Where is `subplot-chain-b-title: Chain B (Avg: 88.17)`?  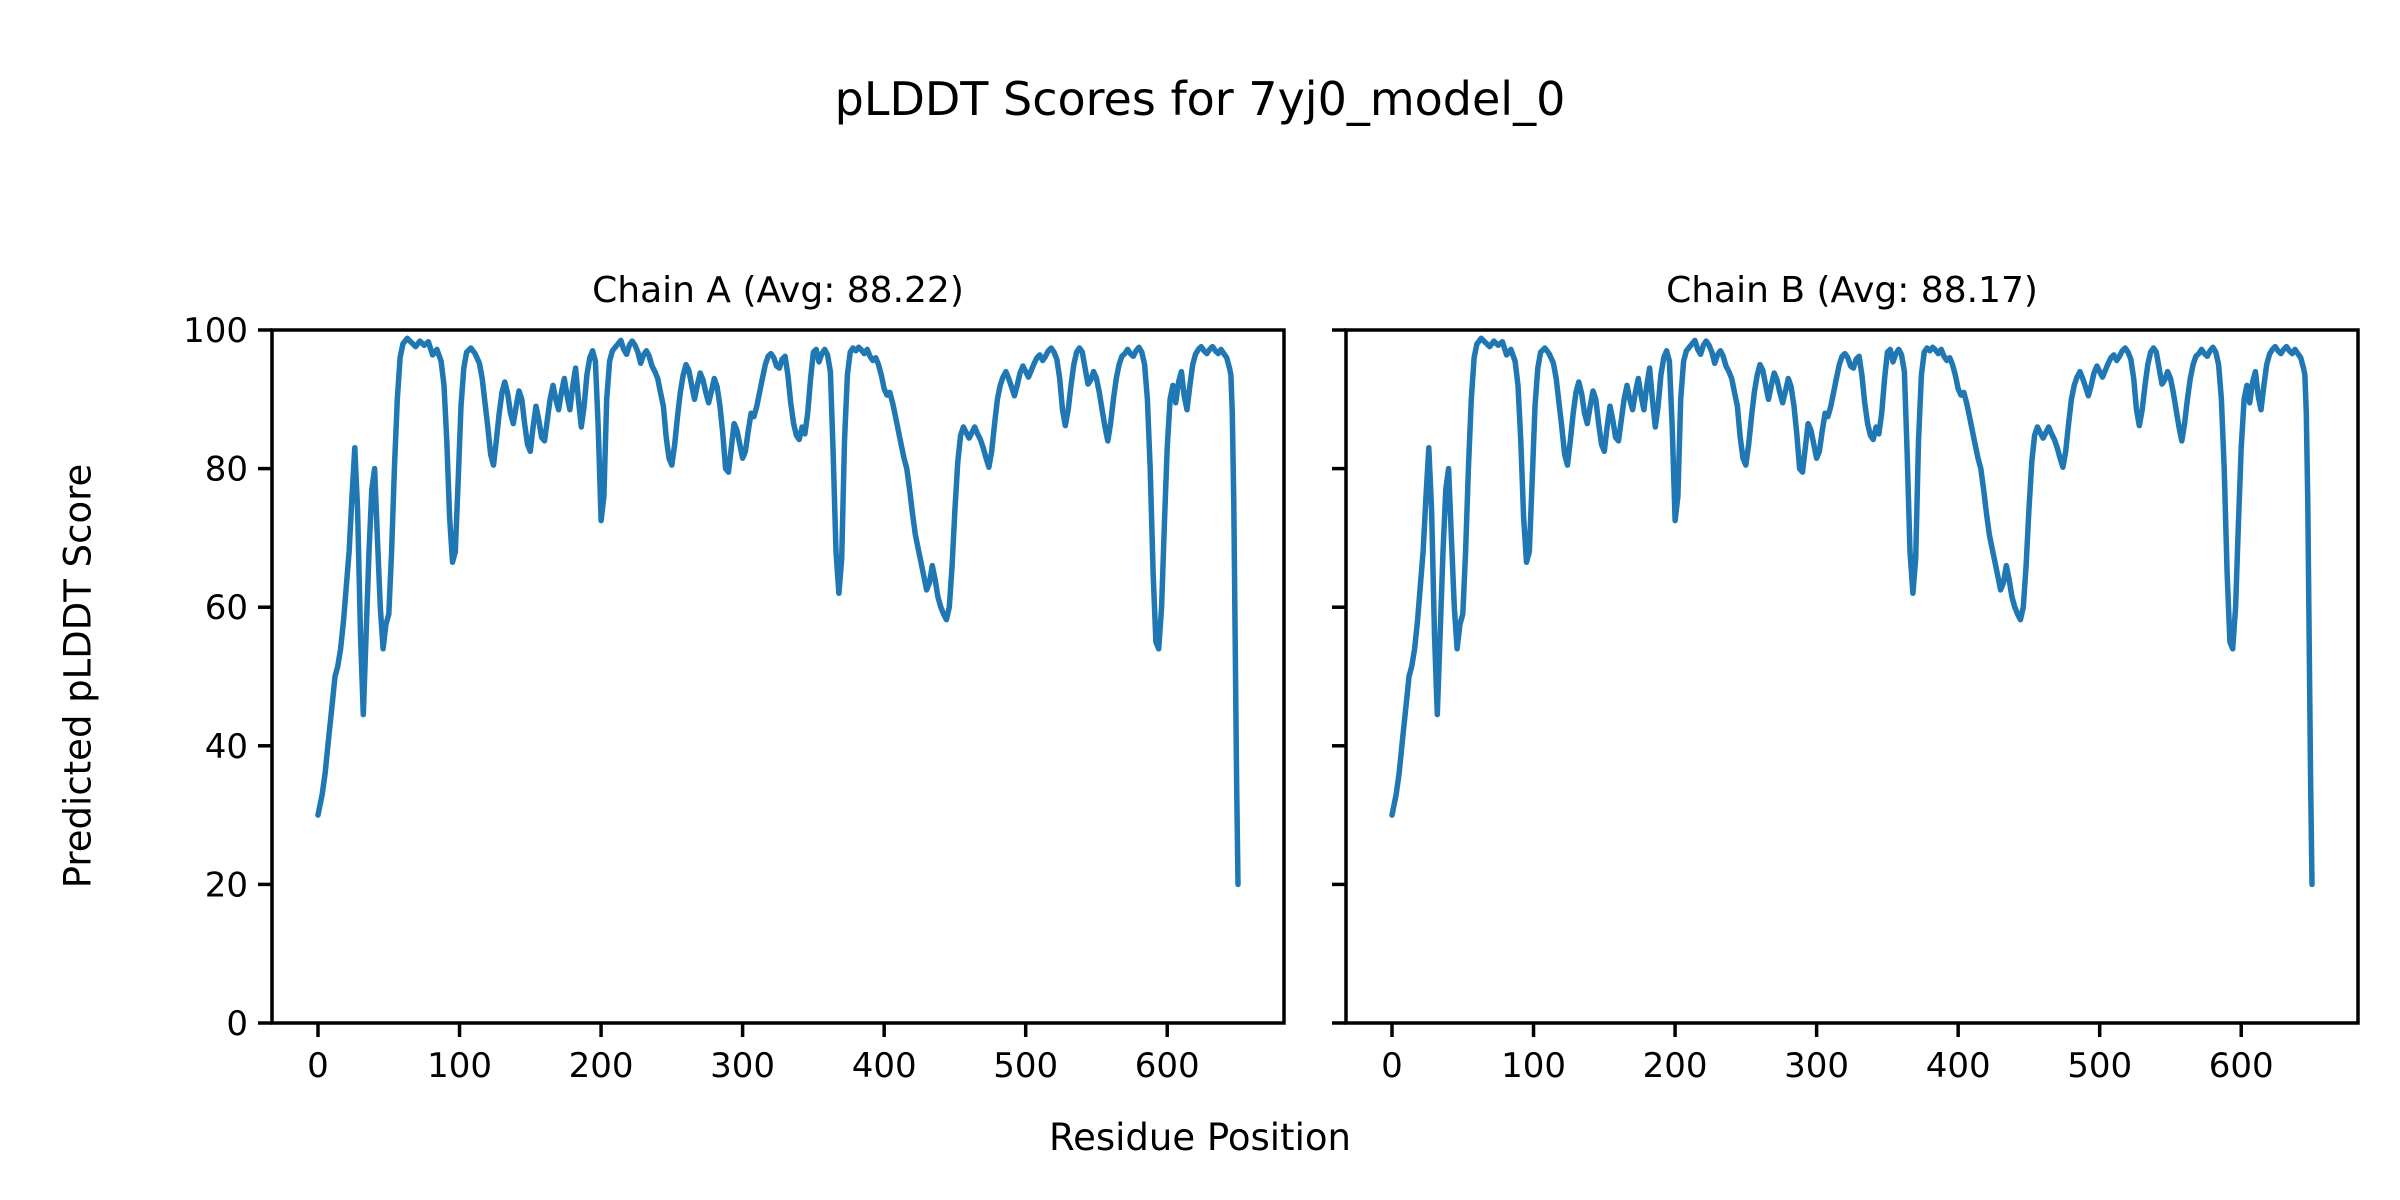
subplot-chain-b-title: Chain B (Avg: 88.17) is located at coordinates (1852, 290).